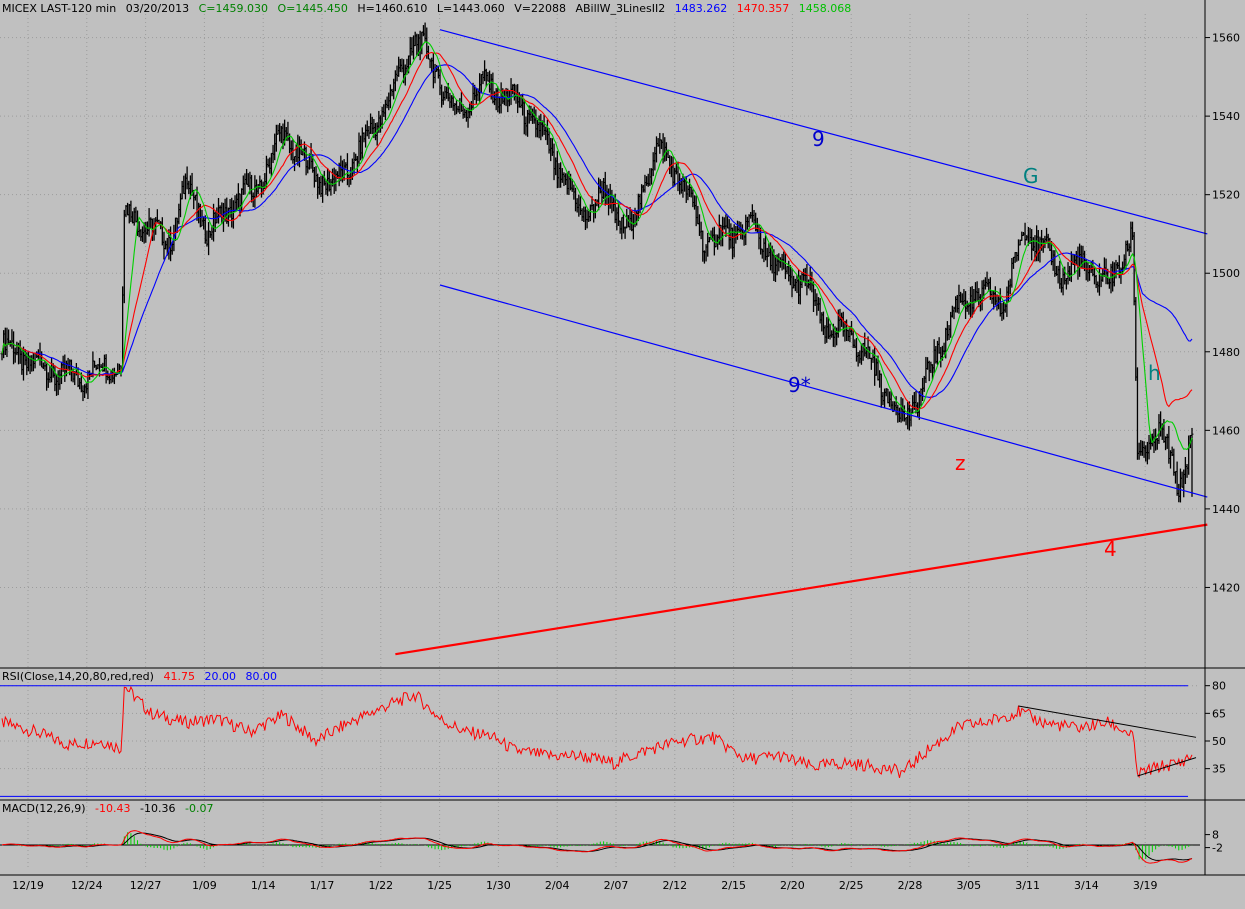  I want to click on x-tick-label: 2/28, so click(910, 885).